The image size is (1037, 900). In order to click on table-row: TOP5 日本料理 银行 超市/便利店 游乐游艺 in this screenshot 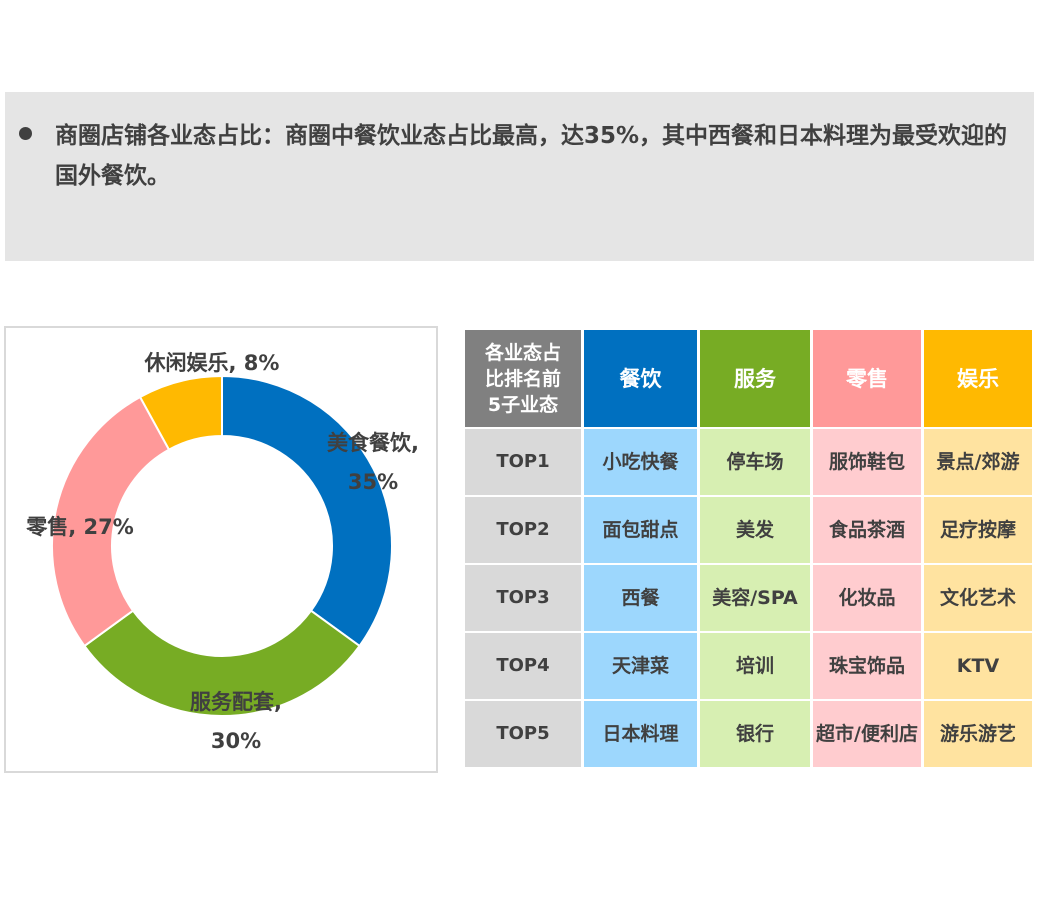, I will do `click(748, 734)`.